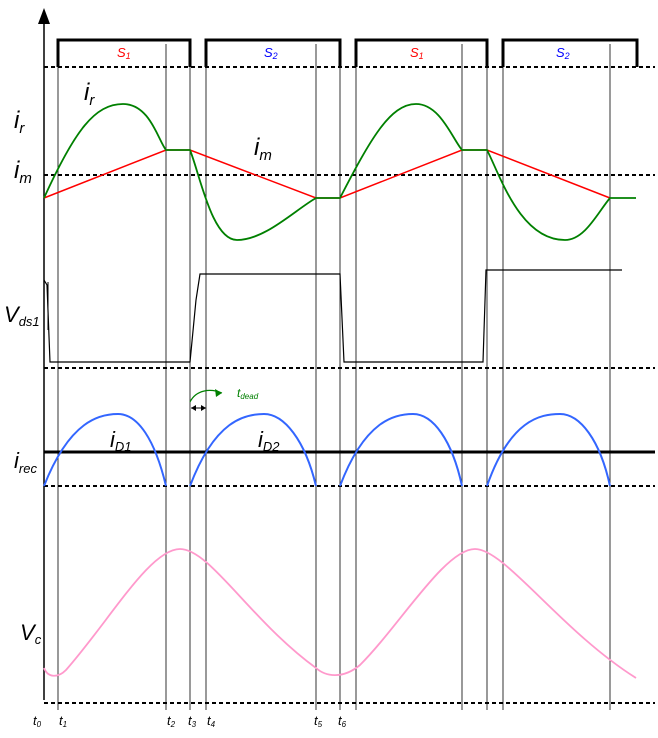  I want to click on time-label-t1: t1, so click(63, 721).